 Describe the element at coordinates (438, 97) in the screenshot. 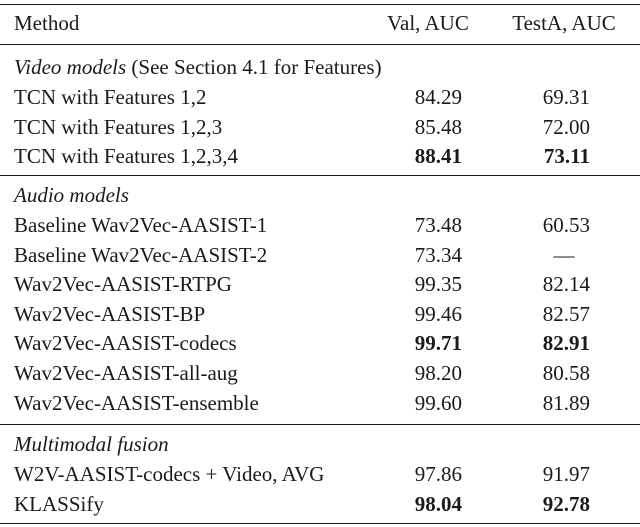

I see `val-auc-cell: 84.29` at that location.